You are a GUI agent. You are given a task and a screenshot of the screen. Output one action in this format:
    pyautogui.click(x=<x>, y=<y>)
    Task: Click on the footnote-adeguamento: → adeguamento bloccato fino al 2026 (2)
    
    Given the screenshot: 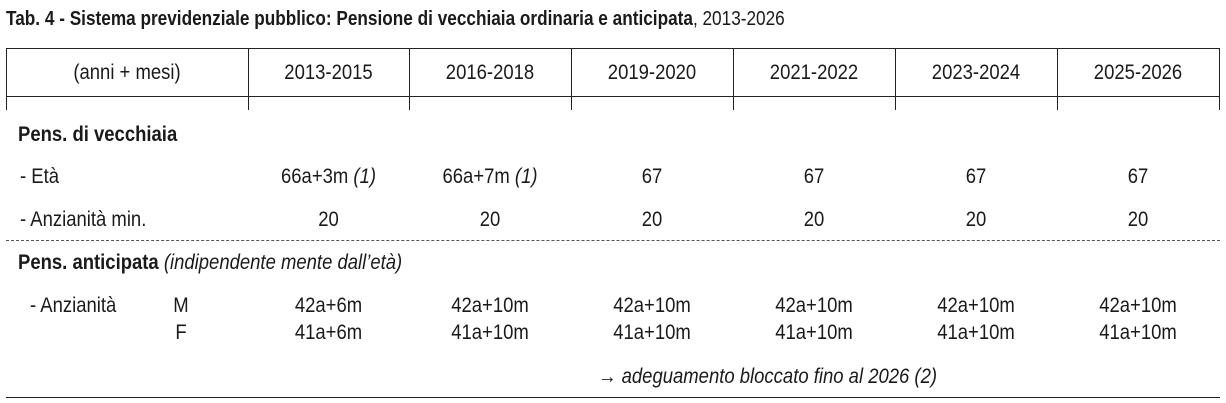 What is the action you would take?
    pyautogui.click(x=768, y=376)
    